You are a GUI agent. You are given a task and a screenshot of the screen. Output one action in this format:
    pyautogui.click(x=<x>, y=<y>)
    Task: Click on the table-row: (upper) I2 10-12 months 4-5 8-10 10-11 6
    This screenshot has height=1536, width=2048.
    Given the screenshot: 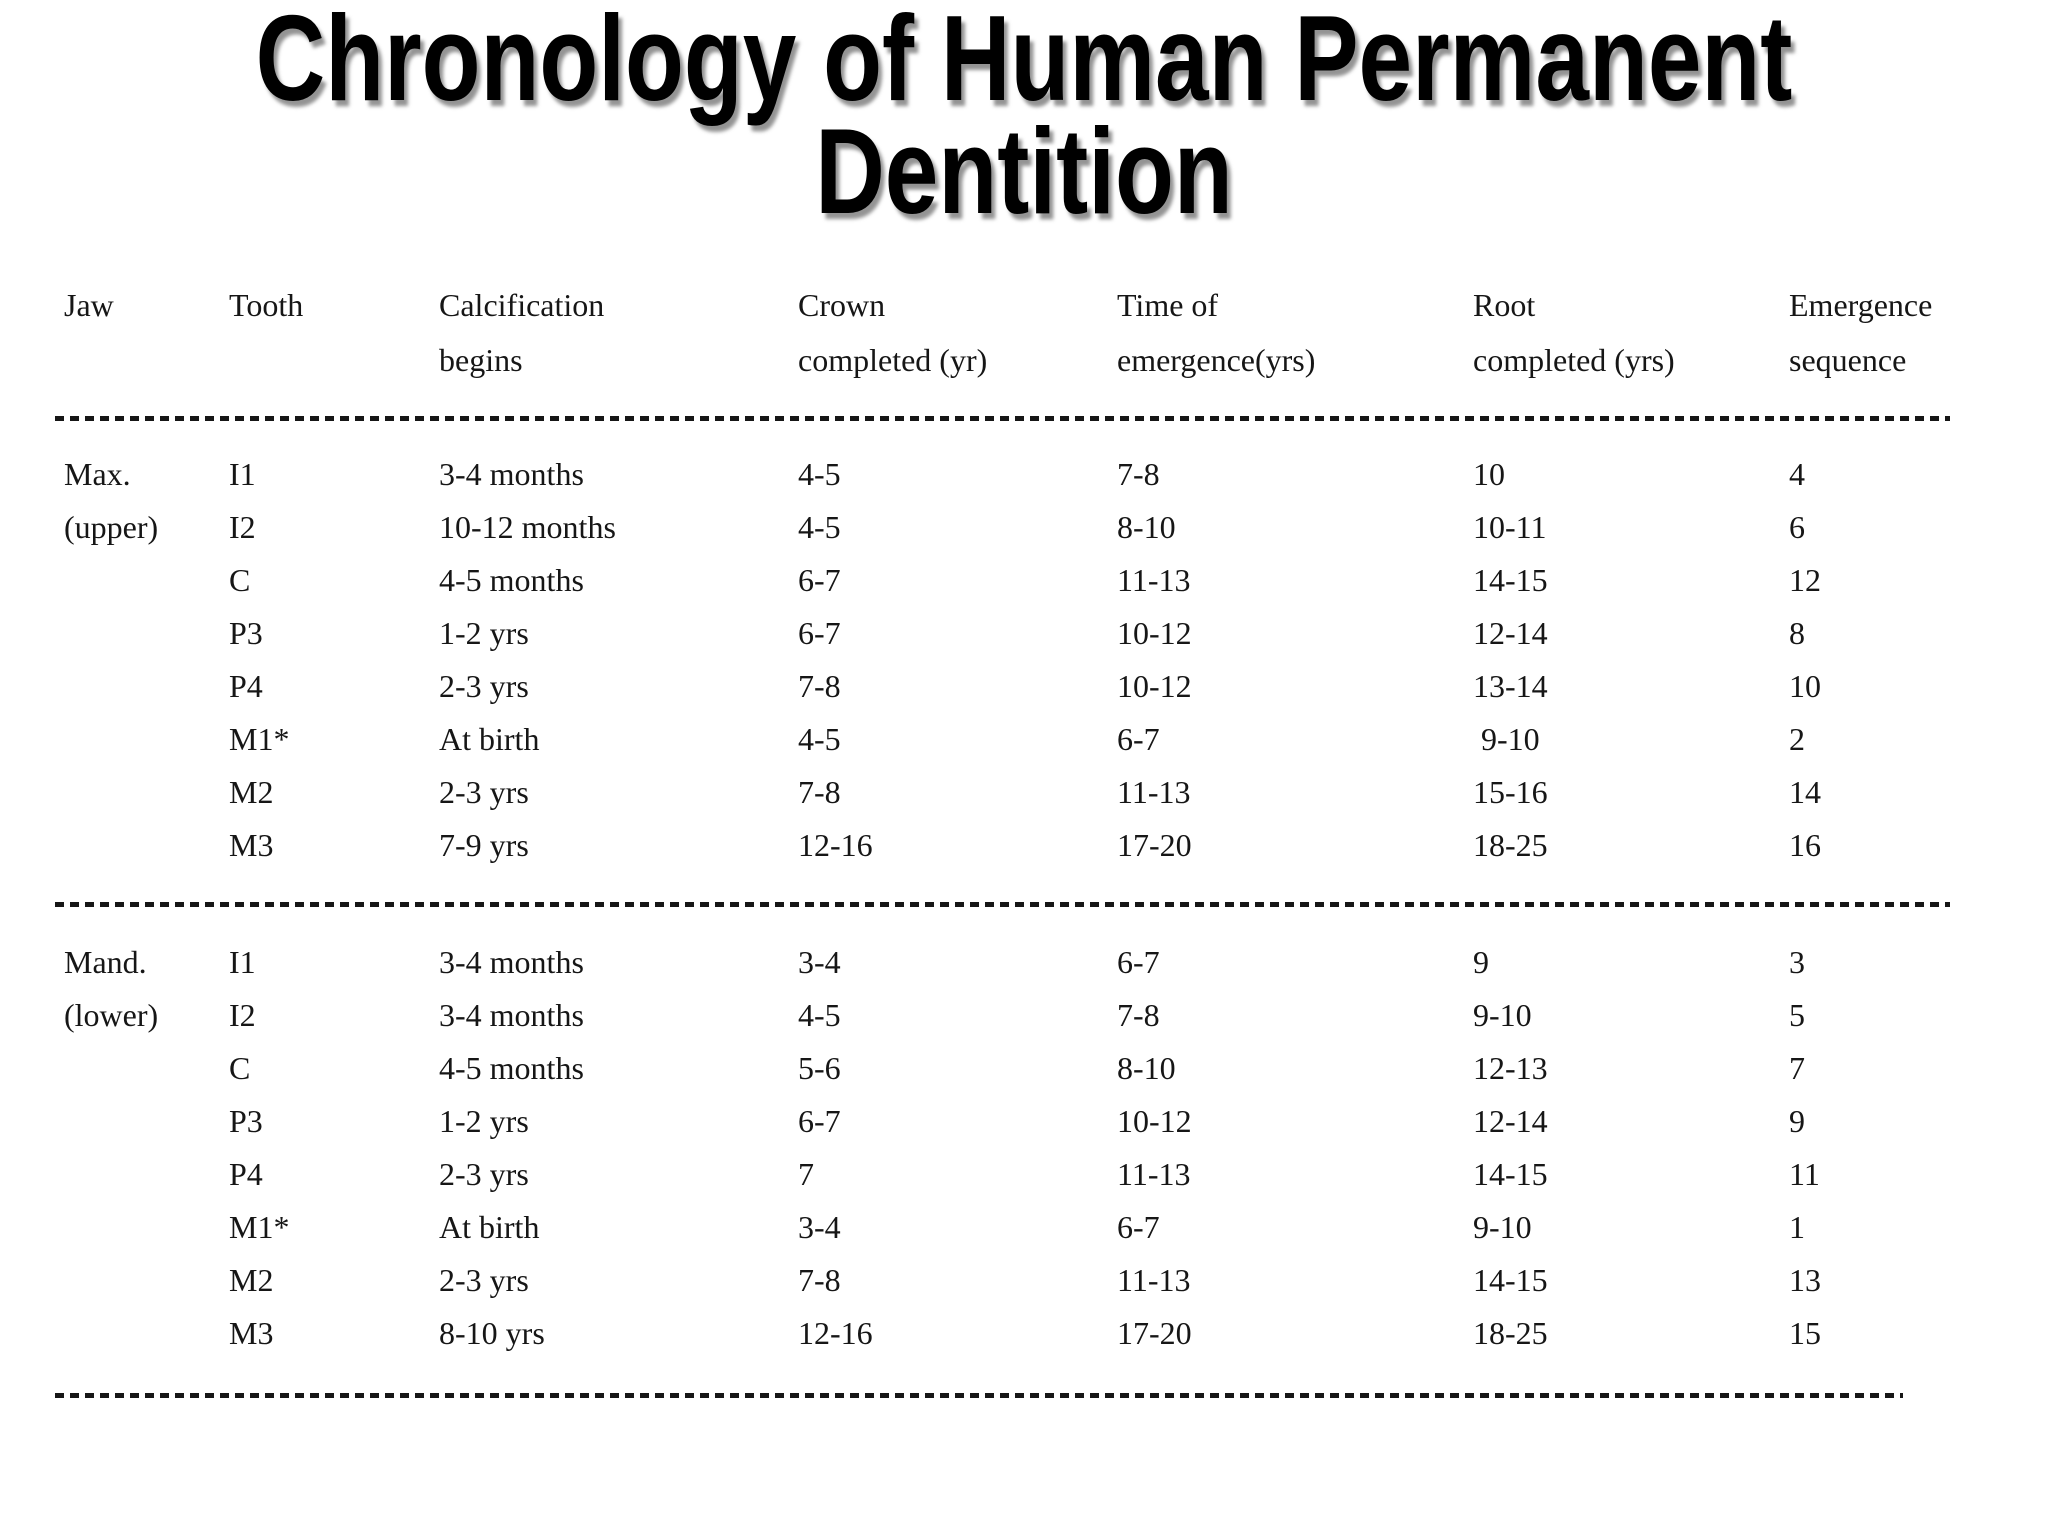 What is the action you would take?
    pyautogui.click(x=1041, y=527)
    